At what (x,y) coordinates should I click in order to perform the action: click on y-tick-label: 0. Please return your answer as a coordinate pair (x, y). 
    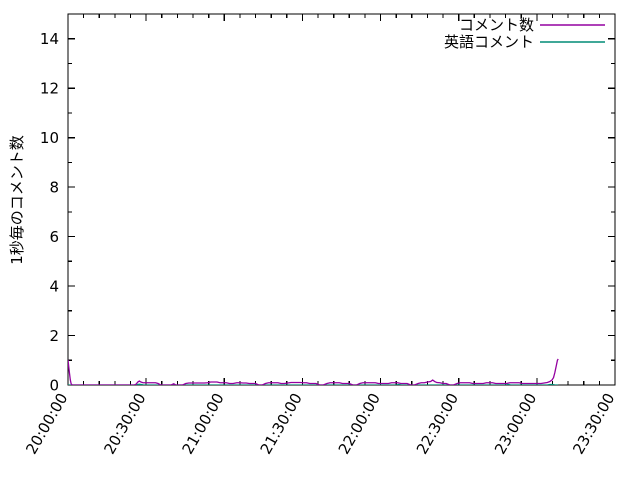
    Looking at the image, I should click on (54, 386).